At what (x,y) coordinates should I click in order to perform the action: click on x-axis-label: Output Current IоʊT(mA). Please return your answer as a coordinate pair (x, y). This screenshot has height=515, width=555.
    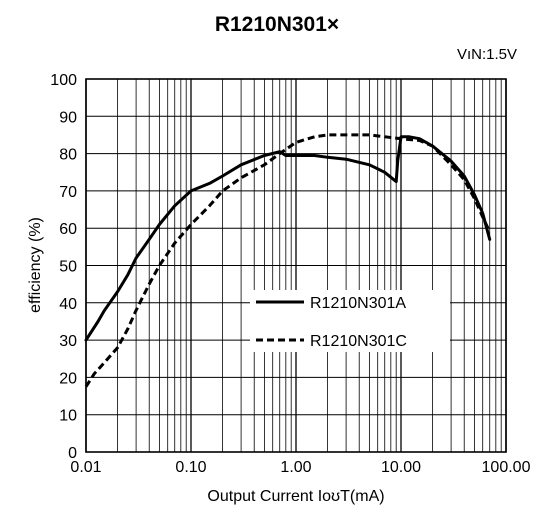
    Looking at the image, I should click on (295, 496).